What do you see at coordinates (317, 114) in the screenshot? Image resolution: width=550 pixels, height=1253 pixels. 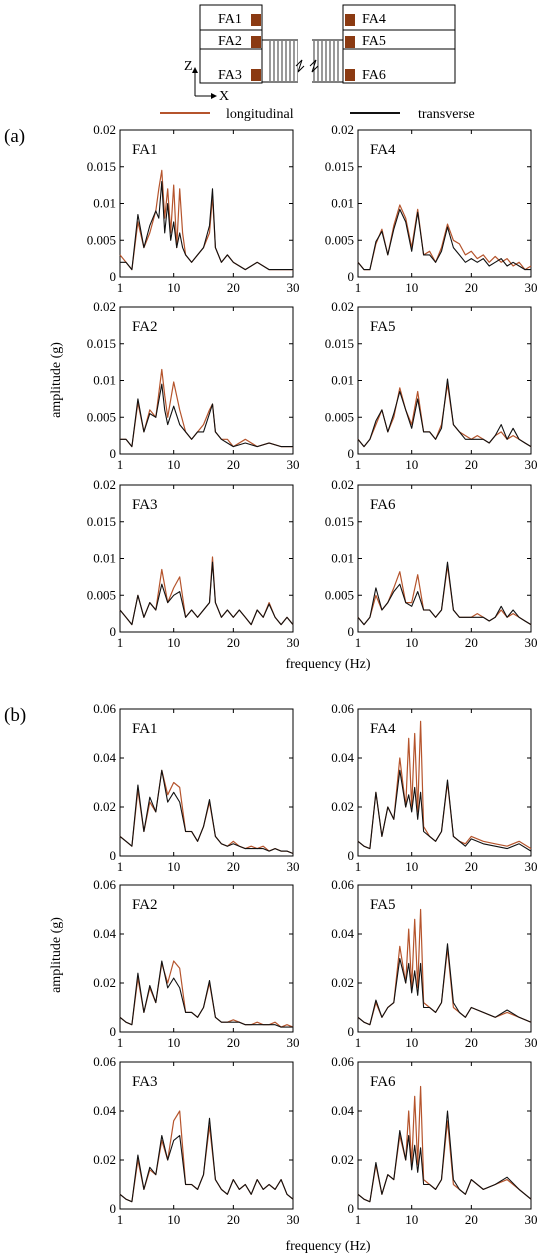 I see `legend: longitudinal transverse` at bounding box center [317, 114].